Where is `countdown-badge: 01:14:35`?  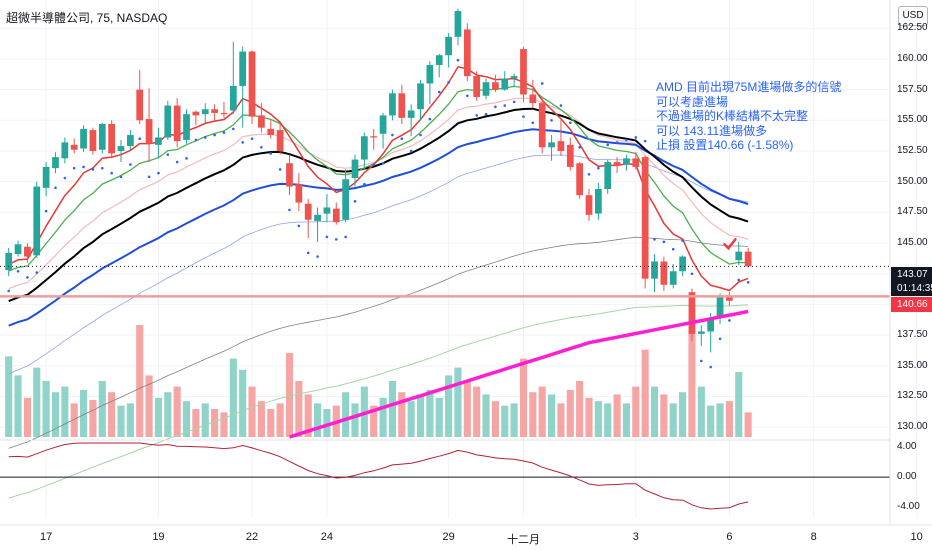
countdown-badge: 01:14:35 is located at coordinates (911, 289).